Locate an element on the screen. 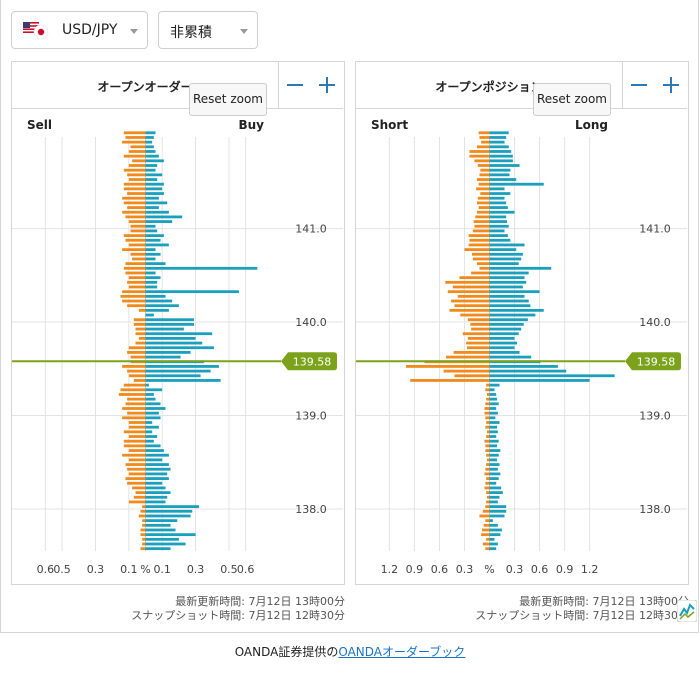  panel-title: オープンオーダー is located at coordinates (145, 87).